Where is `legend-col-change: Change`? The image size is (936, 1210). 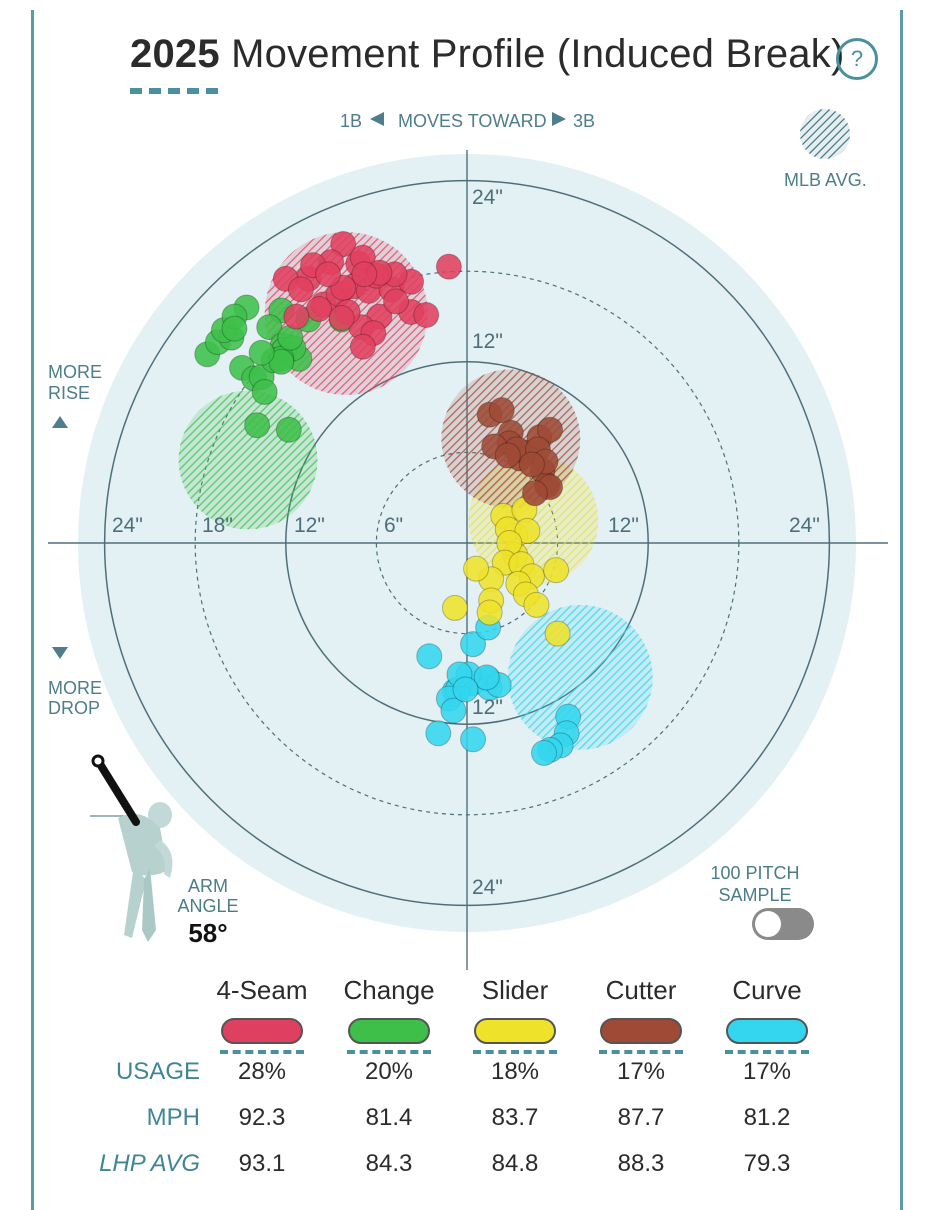
legend-col-change: Change is located at coordinates (389, 1014).